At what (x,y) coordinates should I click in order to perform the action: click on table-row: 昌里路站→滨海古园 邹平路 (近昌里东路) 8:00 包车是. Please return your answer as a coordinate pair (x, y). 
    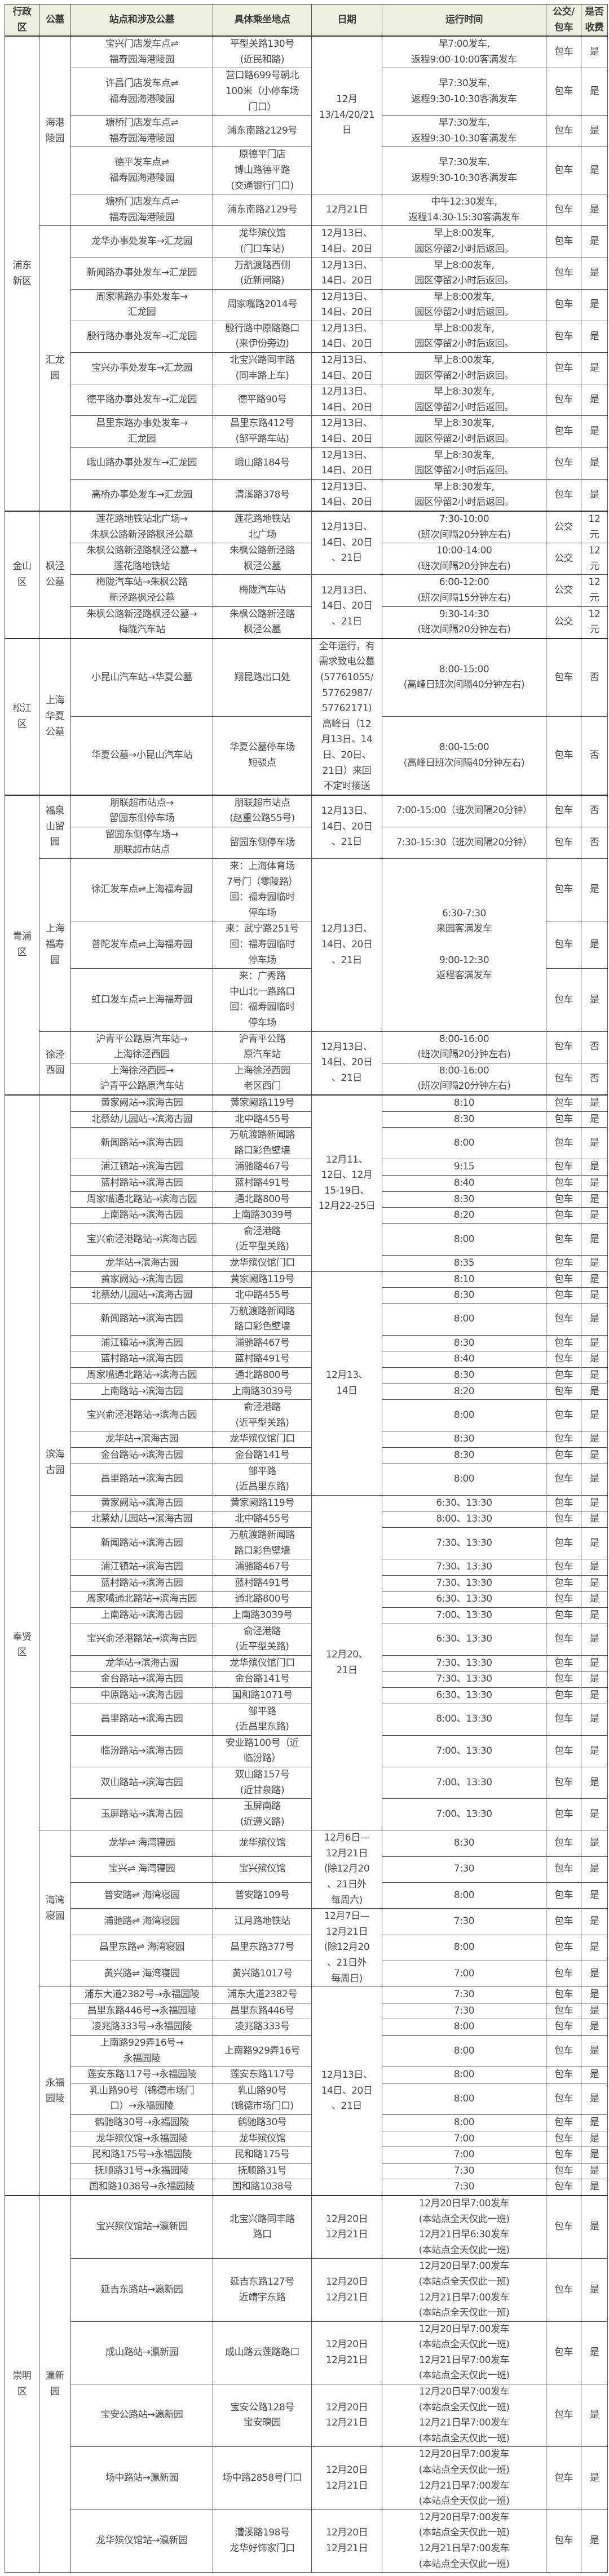
    Looking at the image, I should click on (306, 1480).